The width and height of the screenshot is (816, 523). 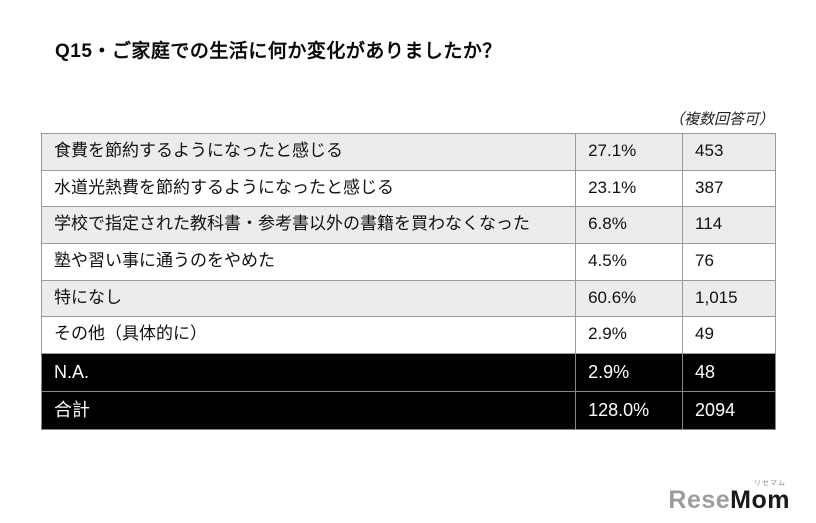 I want to click on row-label: 特になし, so click(x=308, y=298).